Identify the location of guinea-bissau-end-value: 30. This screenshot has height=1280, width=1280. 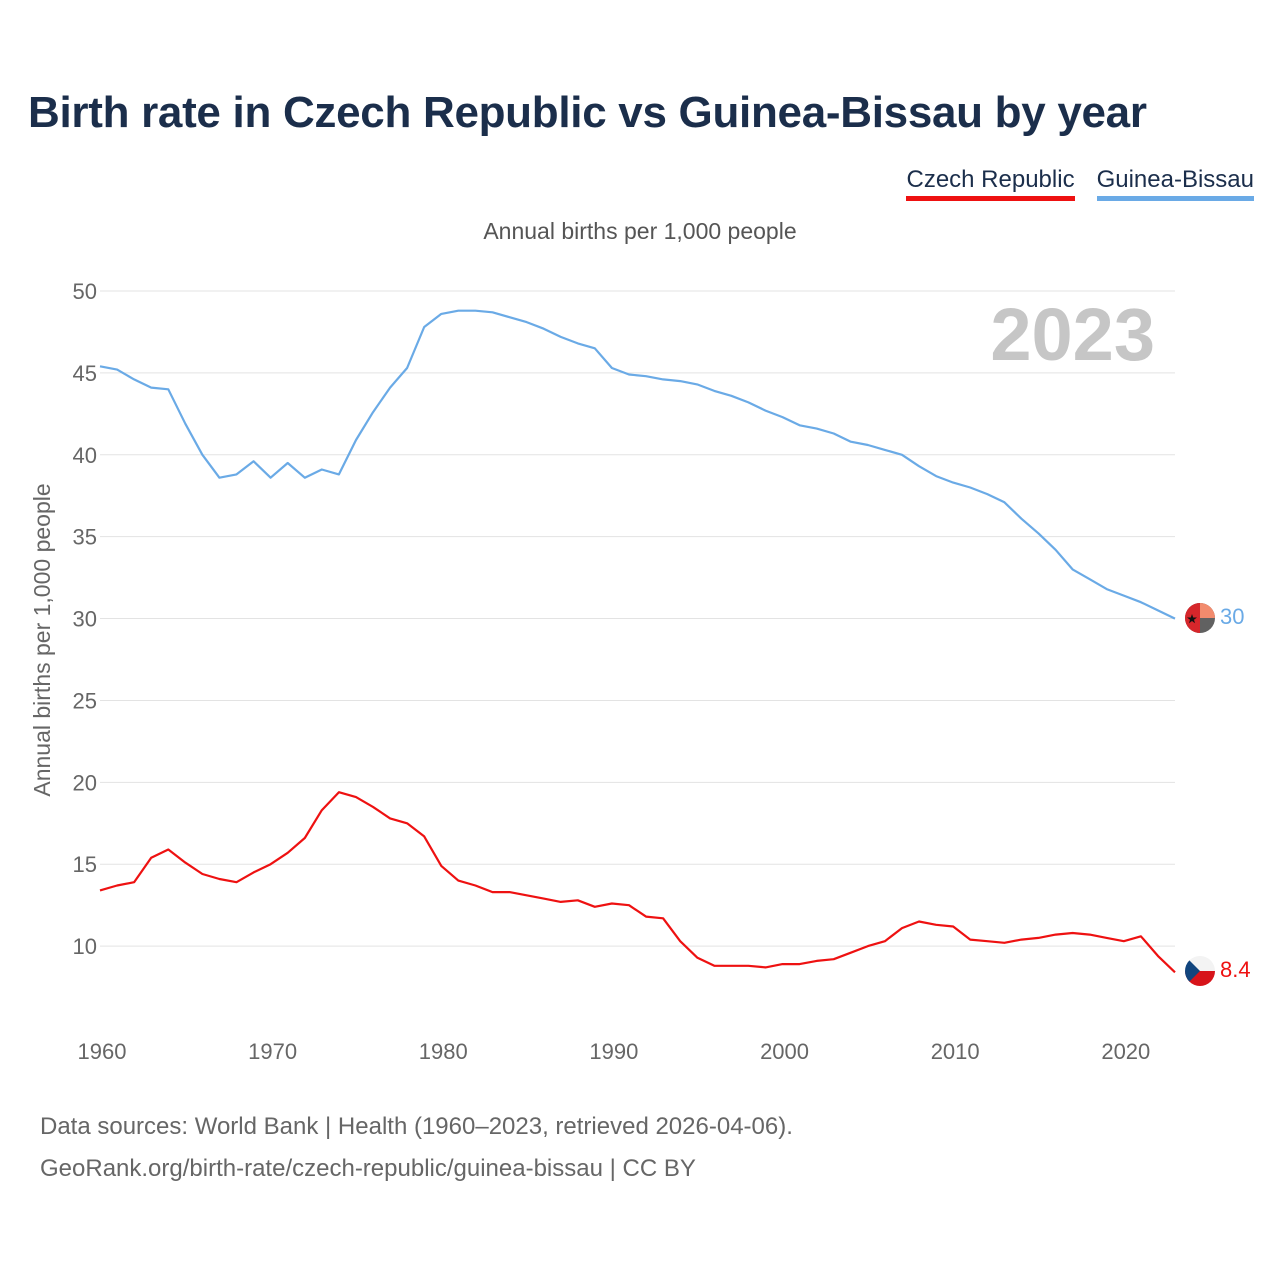
(1232, 616).